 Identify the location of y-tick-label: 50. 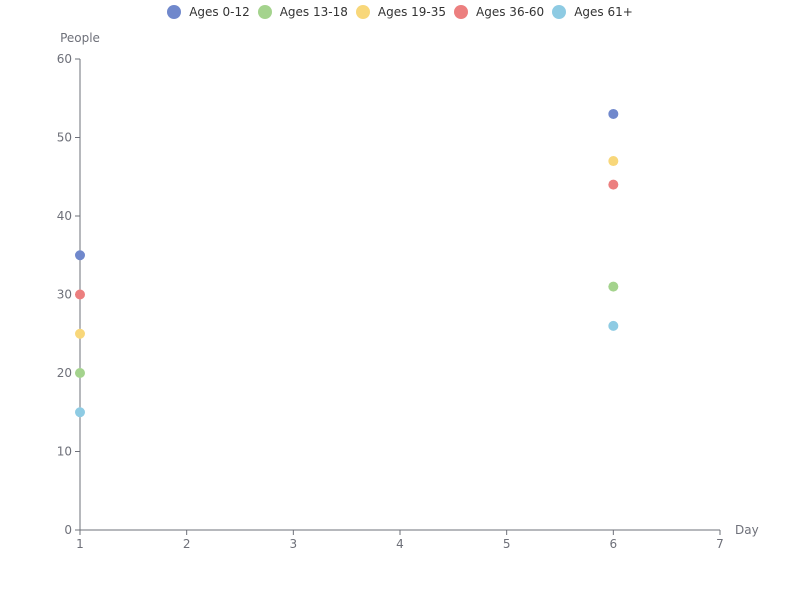
(64, 138).